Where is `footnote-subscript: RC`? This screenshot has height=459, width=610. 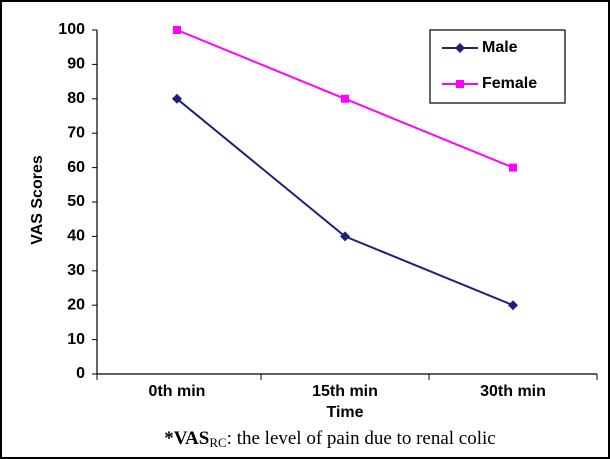
footnote-subscript: RC is located at coordinates (217, 442).